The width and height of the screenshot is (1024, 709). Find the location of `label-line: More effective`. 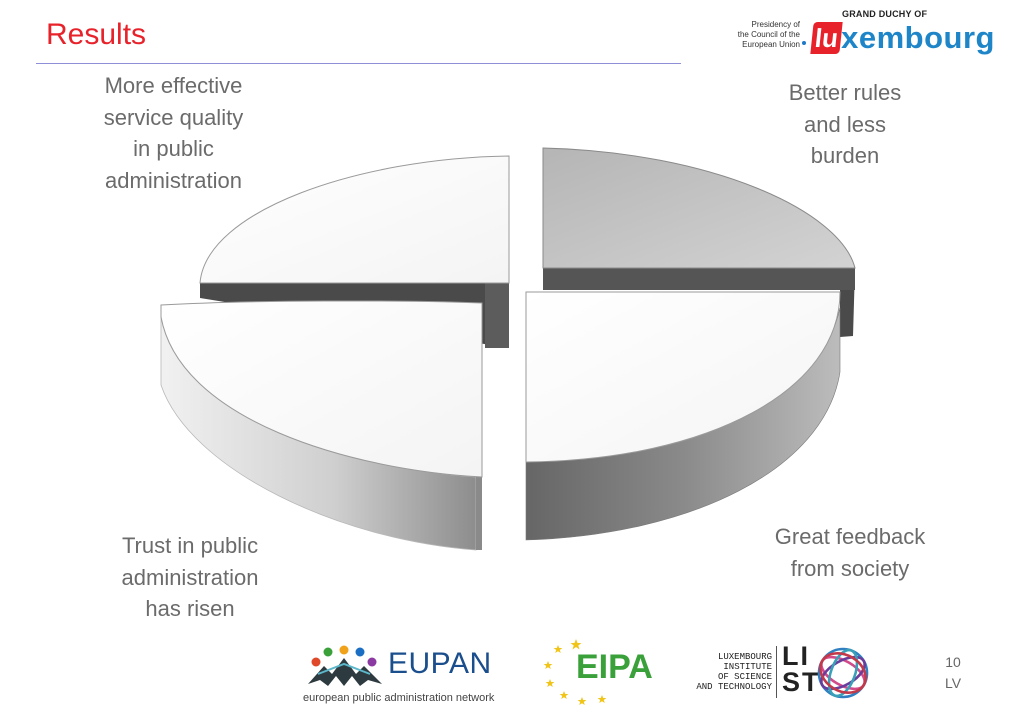

label-line: More effective is located at coordinates (173, 85).